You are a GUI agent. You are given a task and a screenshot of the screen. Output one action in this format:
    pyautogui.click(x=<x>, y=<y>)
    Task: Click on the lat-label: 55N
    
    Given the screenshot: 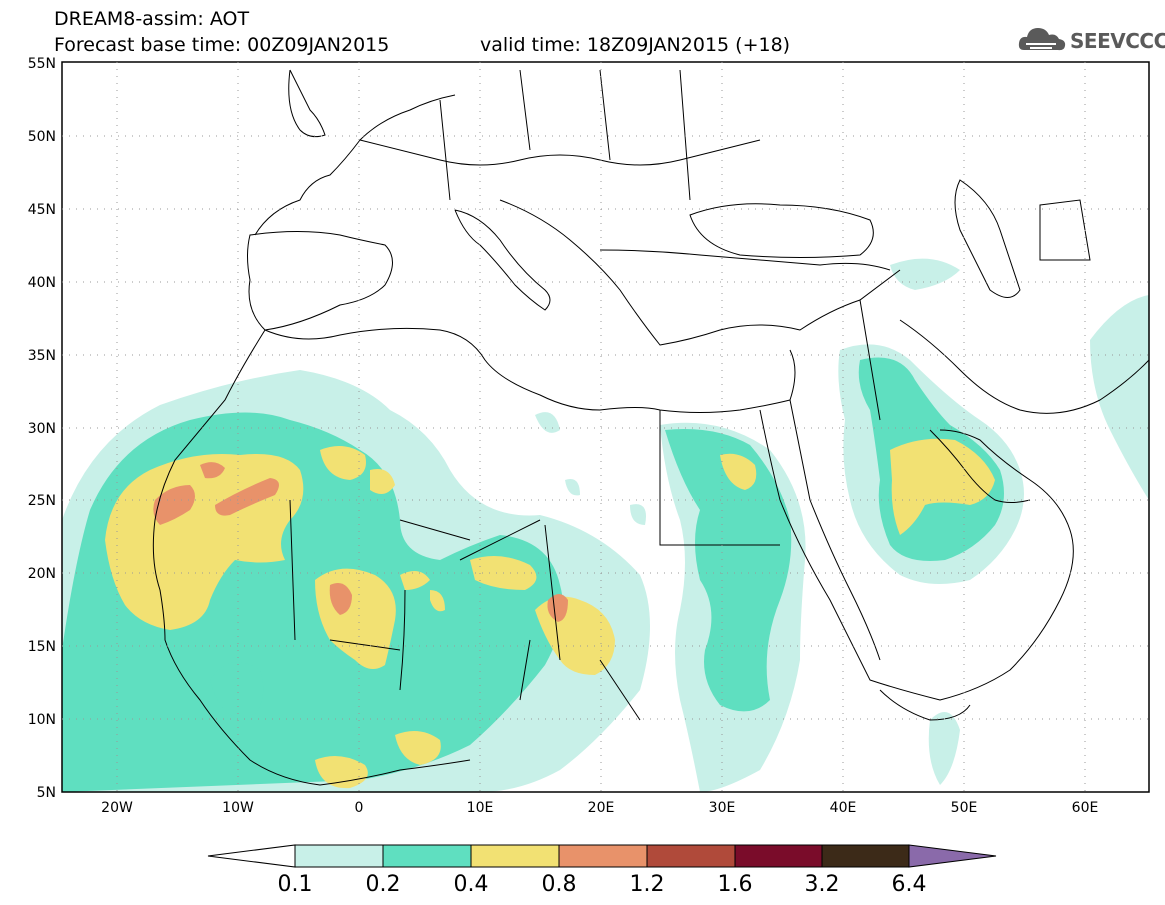 What is the action you would take?
    pyautogui.click(x=42, y=64)
    